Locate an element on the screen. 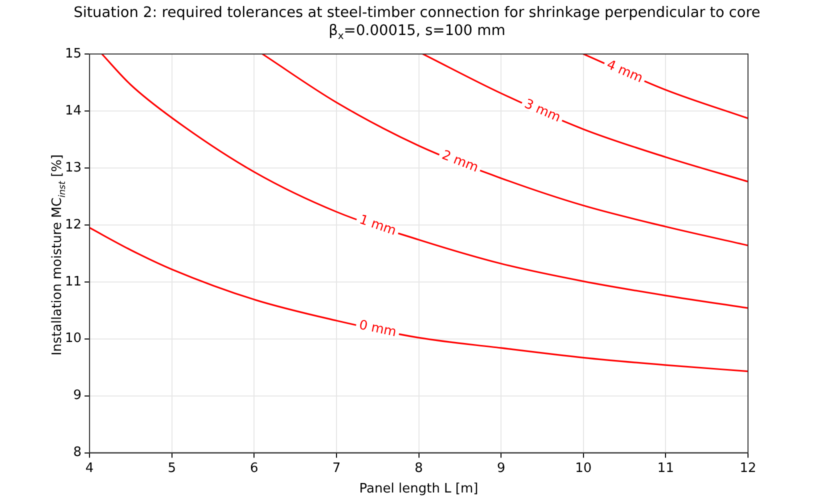  text: 4 mm is located at coordinates (624, 71).